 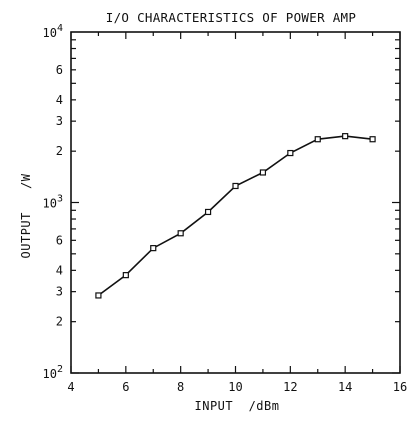 I want to click on x-tick-label: 12, so click(x=290, y=387).